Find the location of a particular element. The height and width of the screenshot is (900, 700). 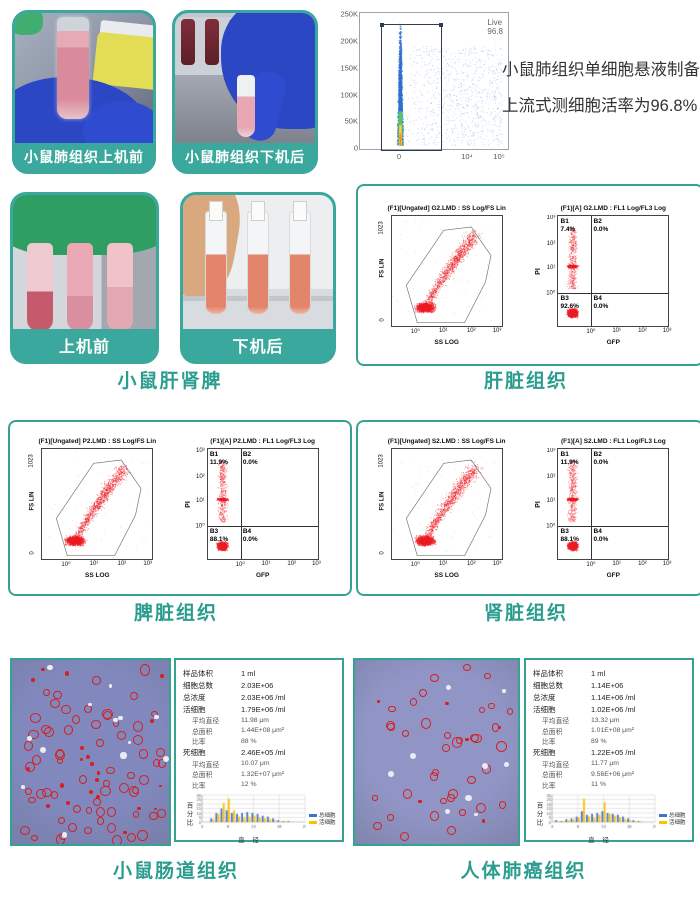

quadrant-hline is located at coordinates (613, 526).